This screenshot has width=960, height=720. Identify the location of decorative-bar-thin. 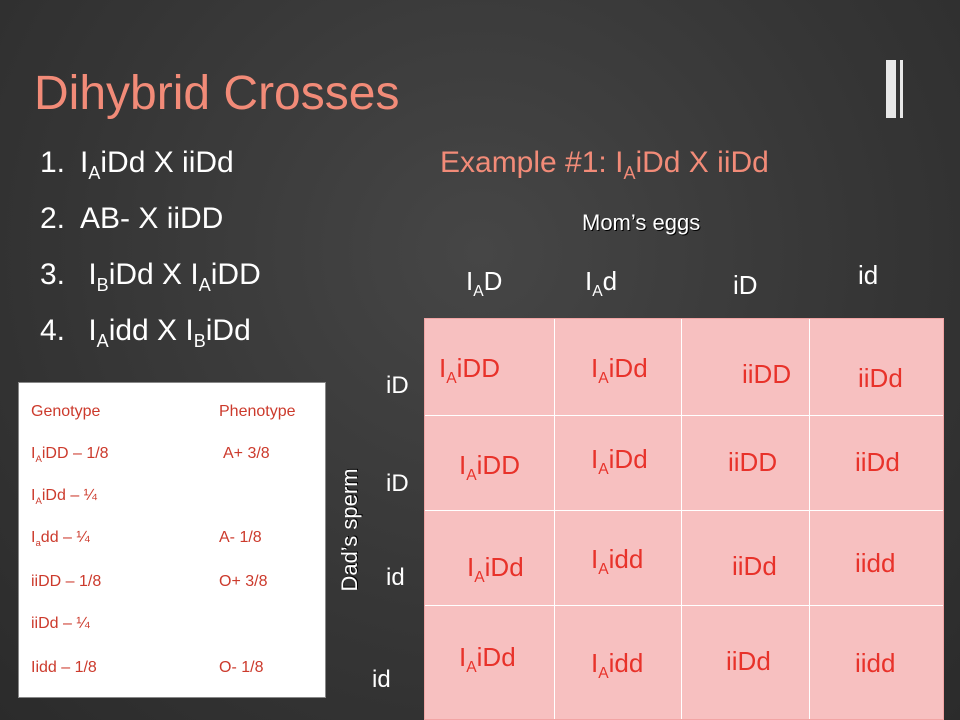
(901, 89).